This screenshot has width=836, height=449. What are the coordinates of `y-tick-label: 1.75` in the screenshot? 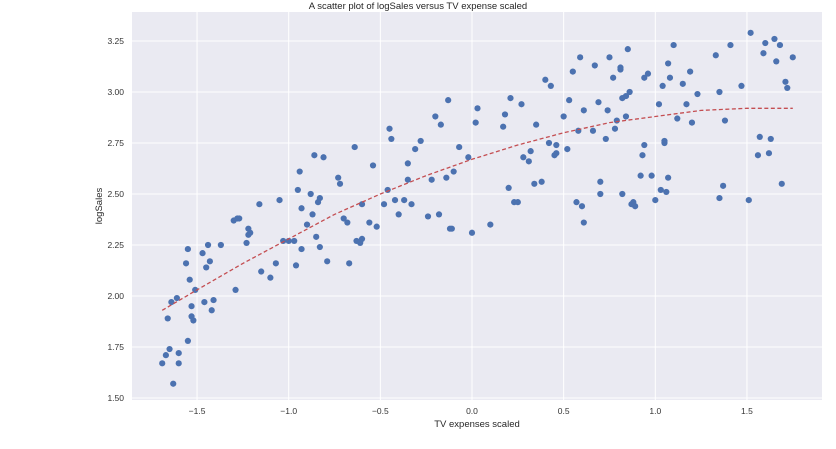 It's located at (115, 347).